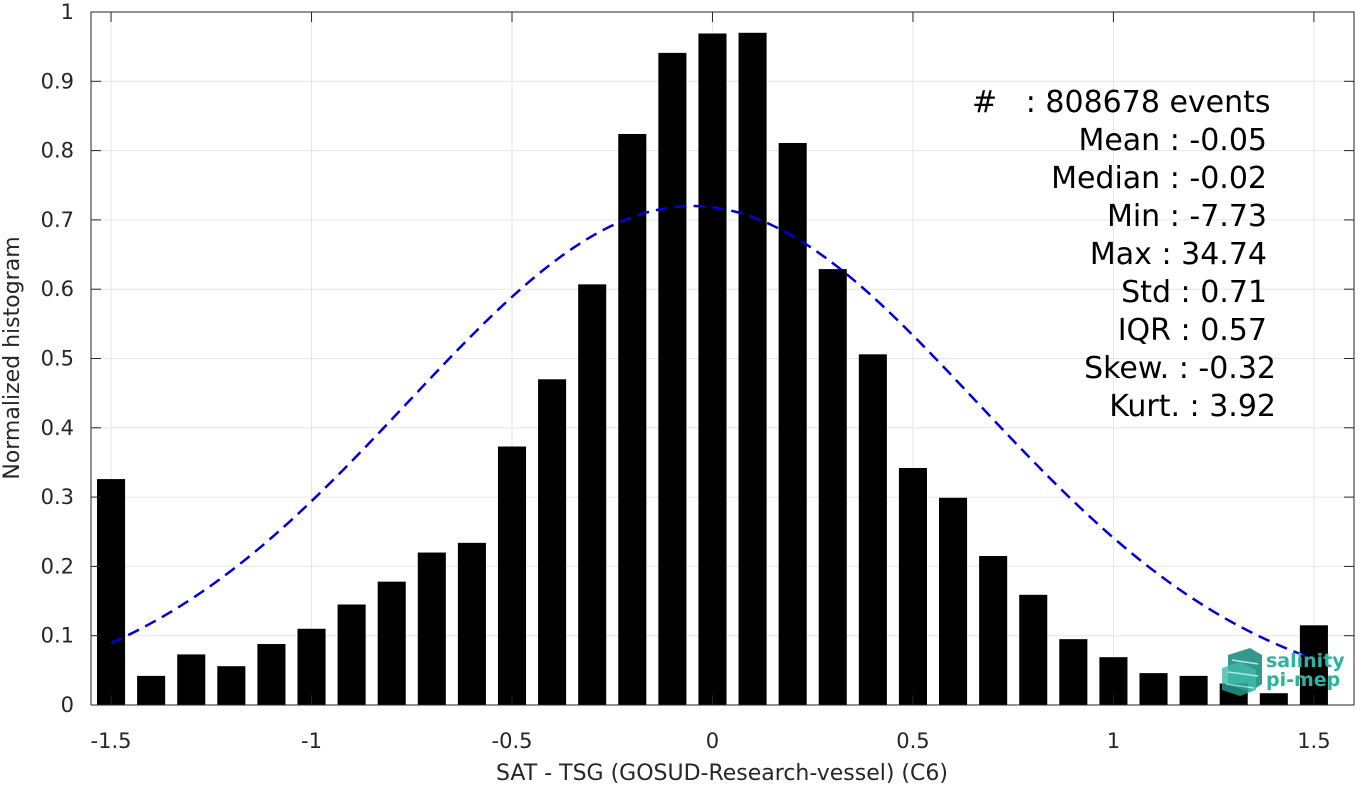 The height and width of the screenshot is (785, 1367). What do you see at coordinates (12, 357) in the screenshot?
I see `y-axis-title: Normalized histogram` at bounding box center [12, 357].